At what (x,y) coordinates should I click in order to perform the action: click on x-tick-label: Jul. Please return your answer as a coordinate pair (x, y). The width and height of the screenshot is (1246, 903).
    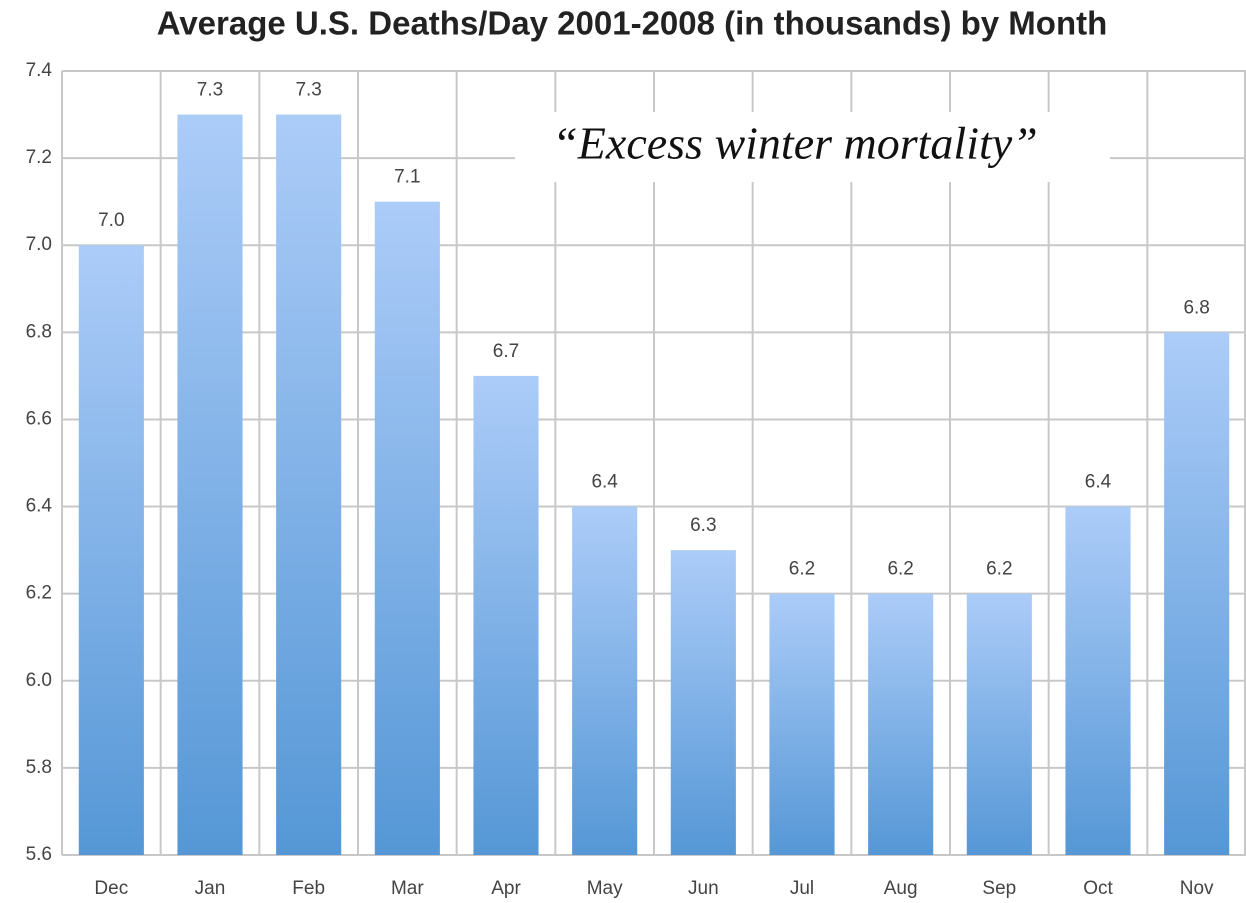
    Looking at the image, I should click on (802, 888).